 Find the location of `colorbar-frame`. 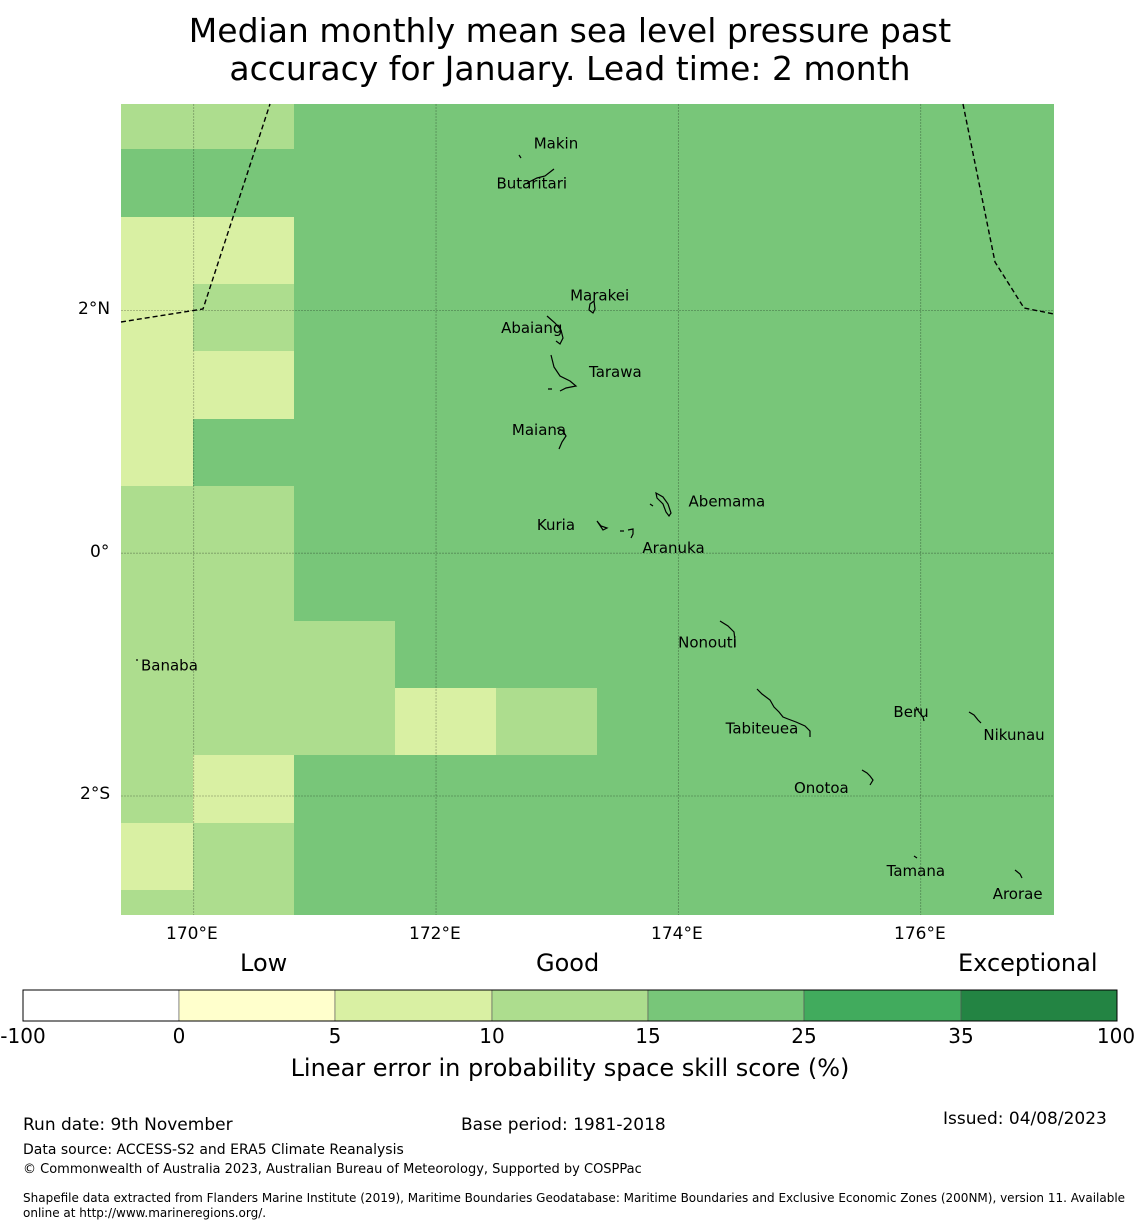

colorbar-frame is located at coordinates (570, 1005).